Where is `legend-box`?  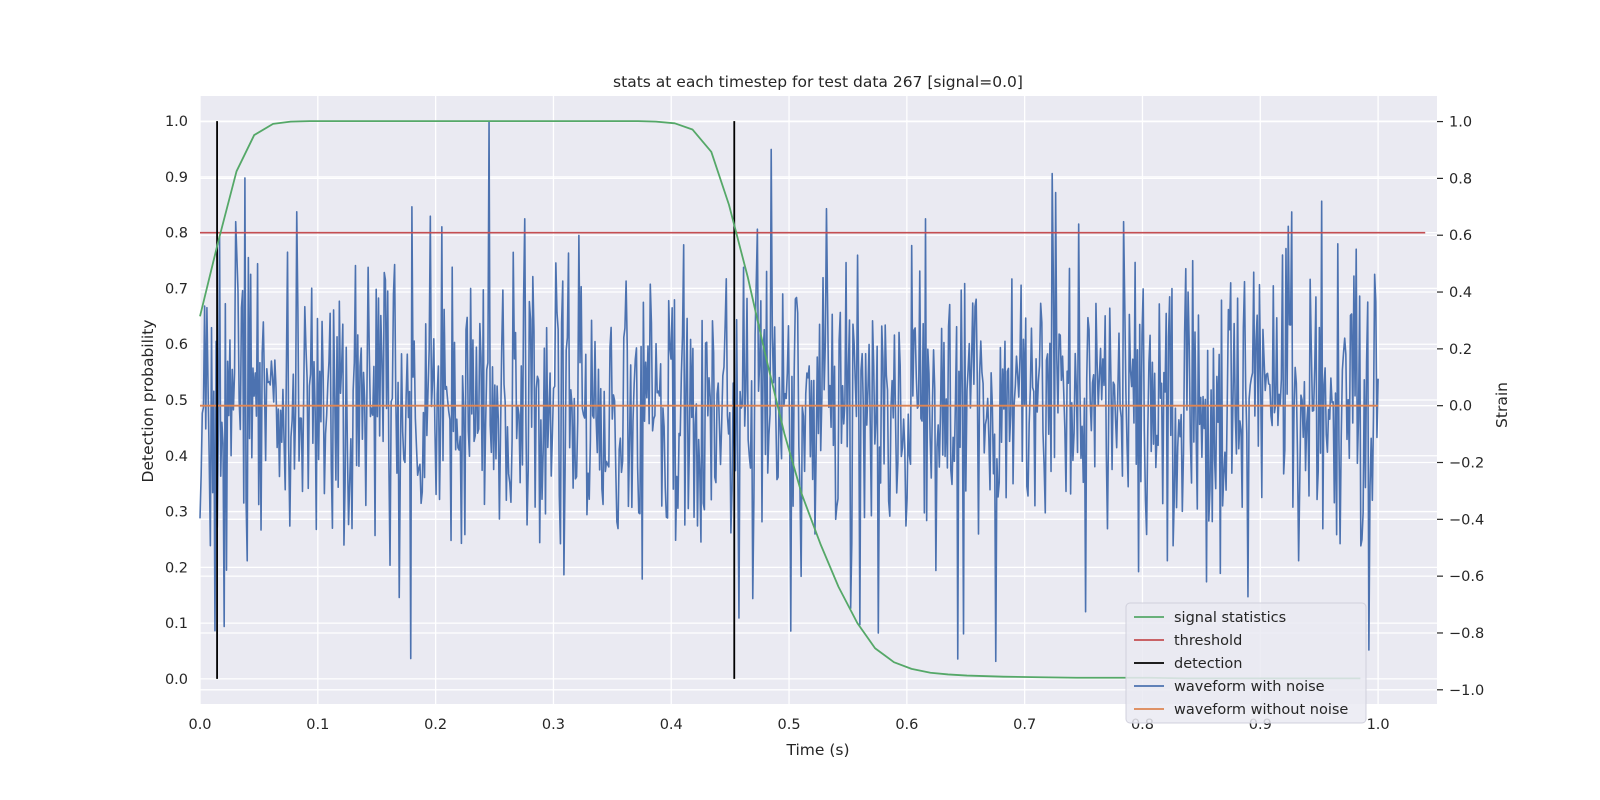
legend-box is located at coordinates (1246, 663).